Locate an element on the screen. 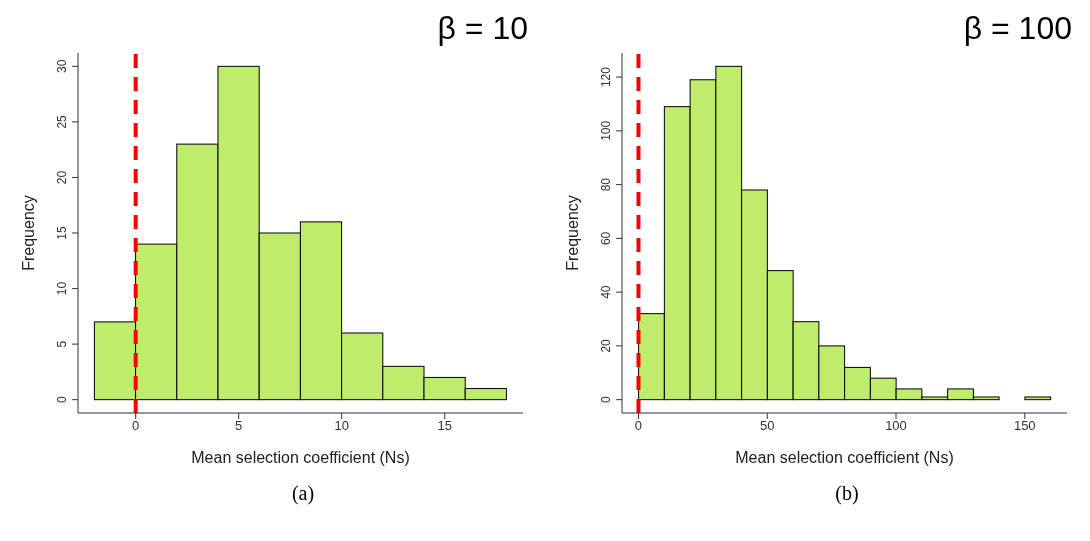 Image resolution: width=1090 pixels, height=541 pixels. y-tick-label: 30 is located at coordinates (62, 66).